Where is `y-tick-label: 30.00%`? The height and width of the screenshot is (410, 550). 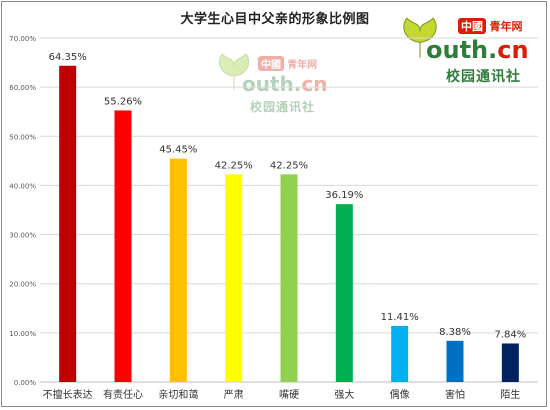 y-tick-label: 30.00% is located at coordinates (22, 236).